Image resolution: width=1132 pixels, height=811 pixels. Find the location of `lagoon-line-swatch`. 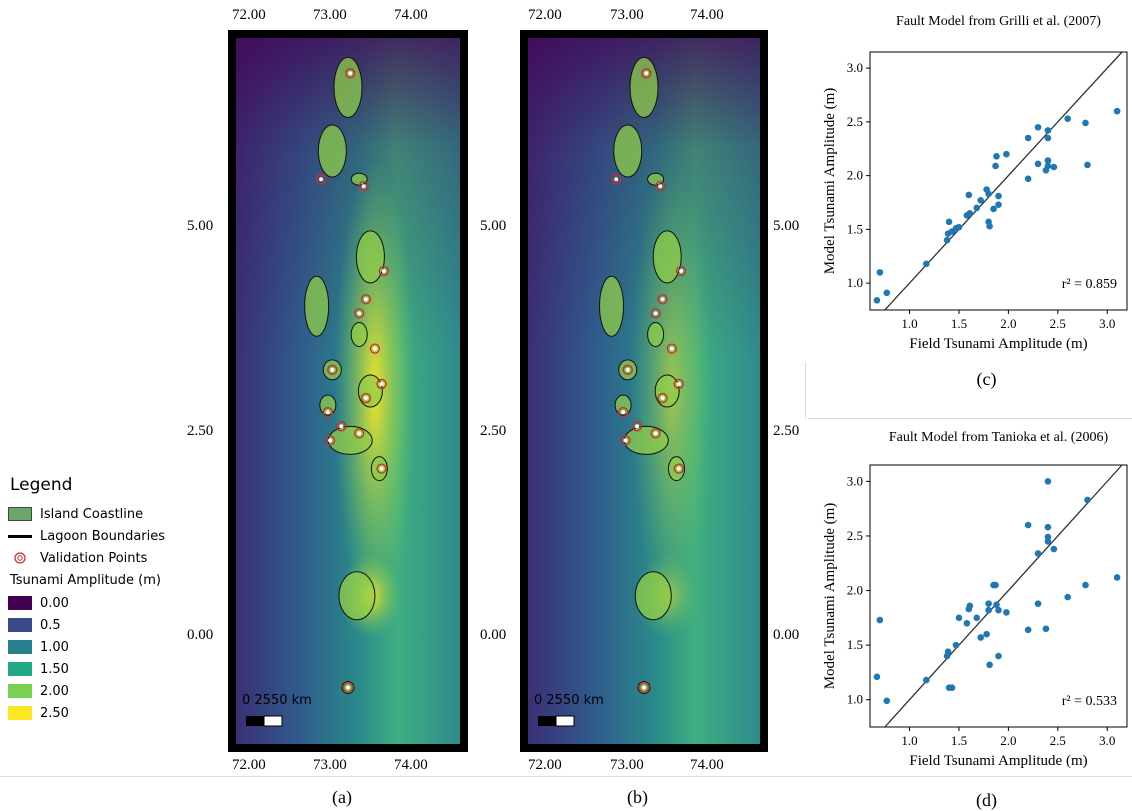

lagoon-line-swatch is located at coordinates (20, 536).